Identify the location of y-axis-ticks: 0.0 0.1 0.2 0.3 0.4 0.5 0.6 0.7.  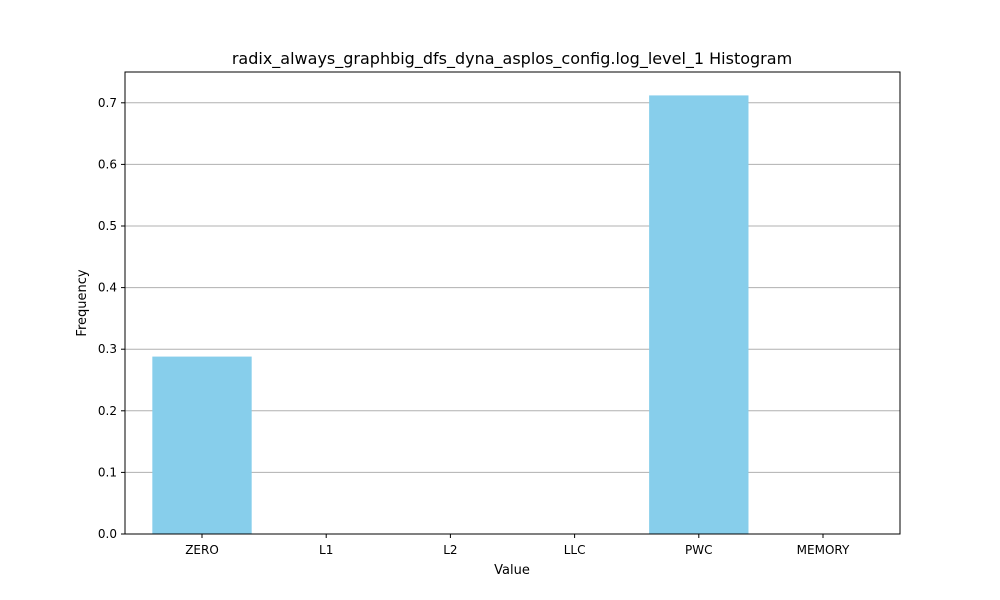
(111, 318).